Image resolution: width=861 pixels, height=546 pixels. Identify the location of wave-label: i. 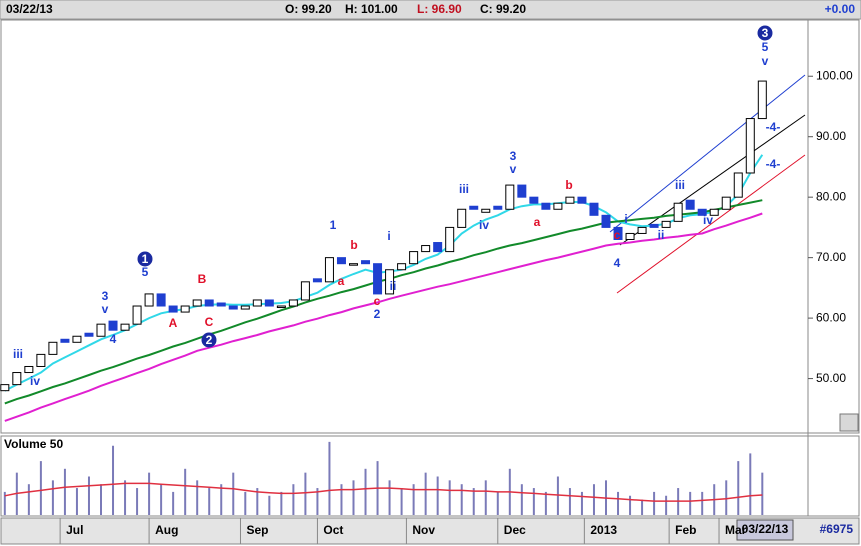
(625, 219).